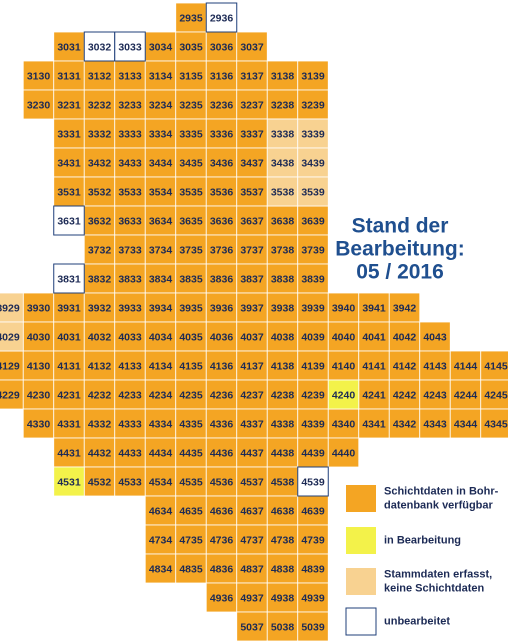  I want to click on tile-label: 3734, so click(161, 250).